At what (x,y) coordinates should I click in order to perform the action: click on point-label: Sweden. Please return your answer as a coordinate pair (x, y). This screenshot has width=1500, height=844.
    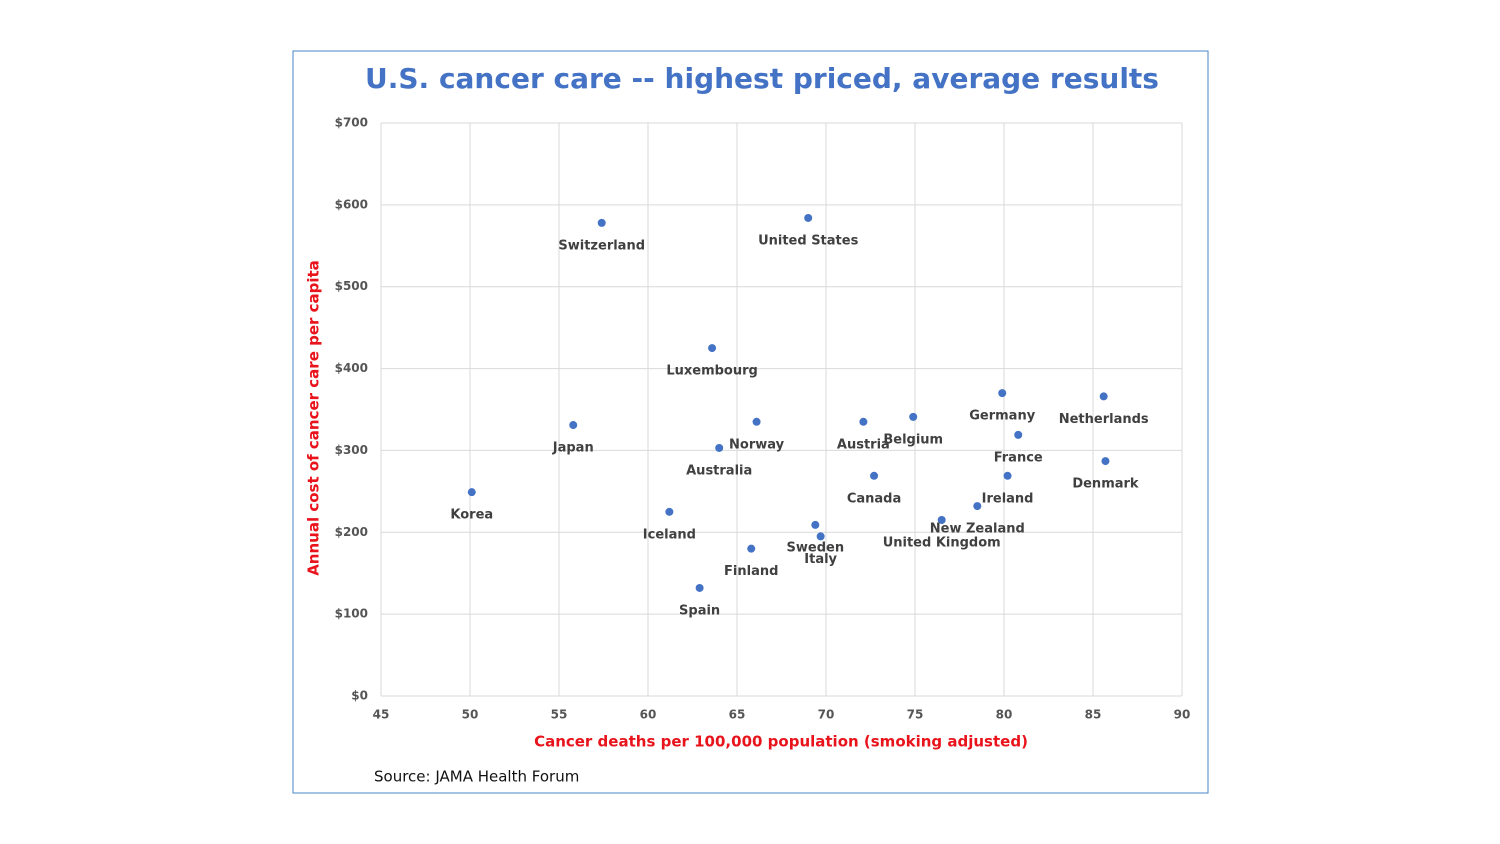
    Looking at the image, I should click on (816, 547).